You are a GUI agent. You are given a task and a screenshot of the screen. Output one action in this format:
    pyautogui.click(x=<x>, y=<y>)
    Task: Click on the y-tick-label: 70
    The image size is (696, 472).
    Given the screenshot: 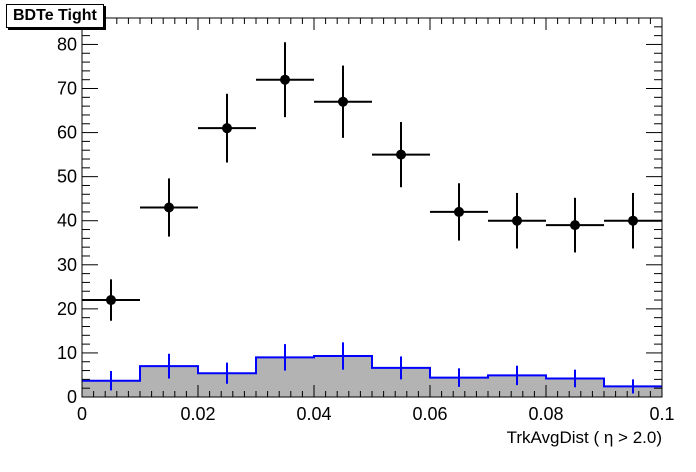 What is the action you would take?
    pyautogui.click(x=67, y=89)
    